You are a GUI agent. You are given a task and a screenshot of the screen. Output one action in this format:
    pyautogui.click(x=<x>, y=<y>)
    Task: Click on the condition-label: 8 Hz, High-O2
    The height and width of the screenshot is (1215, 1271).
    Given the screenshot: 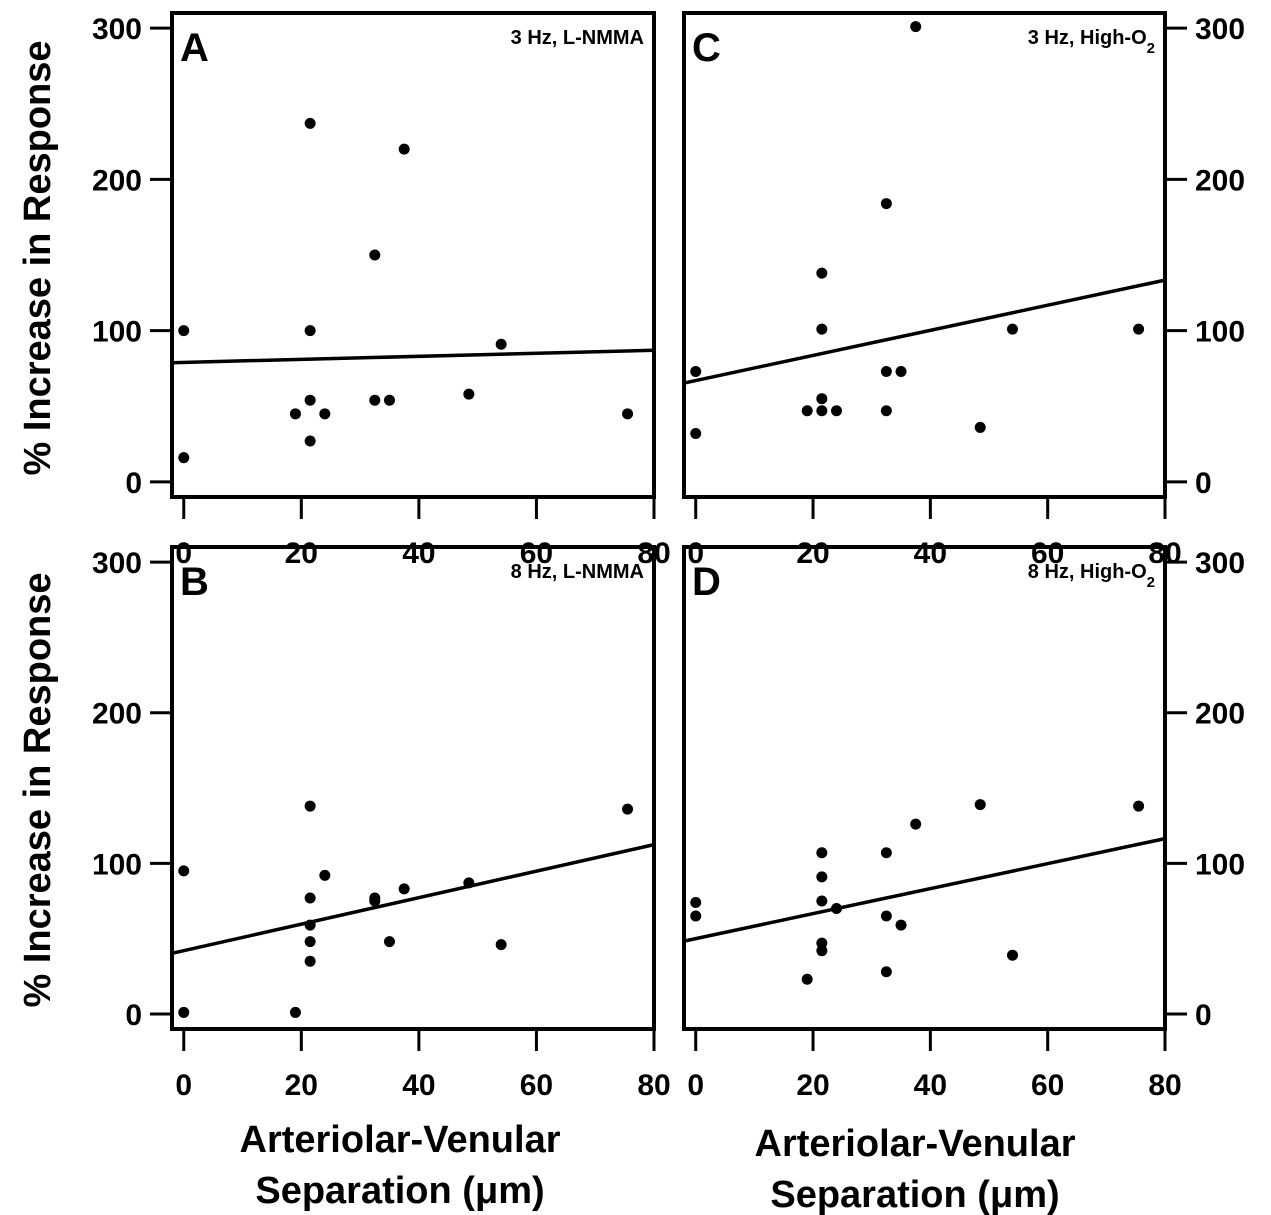 What is the action you would take?
    pyautogui.click(x=1091, y=576)
    